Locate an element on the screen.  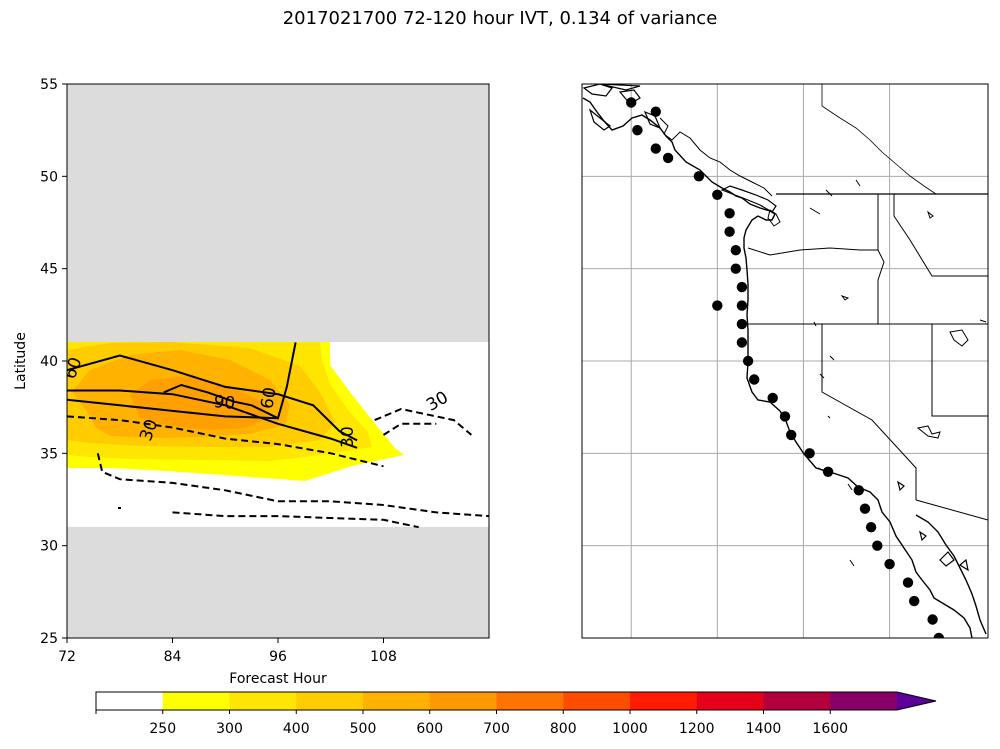
y-axis-label: Latitude is located at coordinates (21, 361).